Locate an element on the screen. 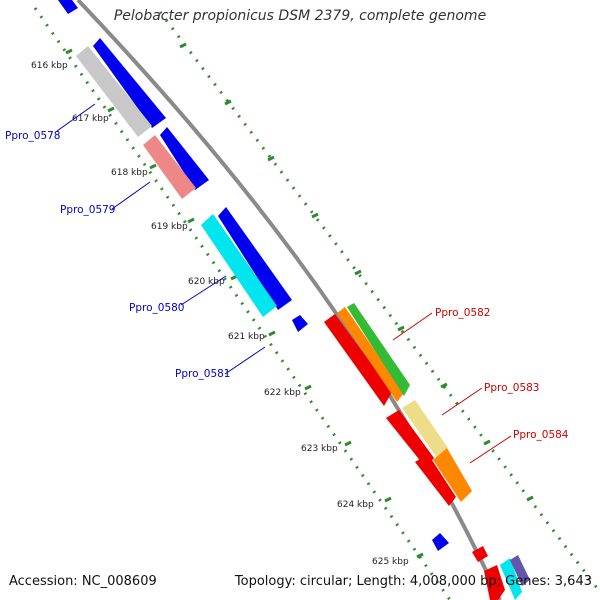 The image size is (600, 600). tick-label: 618 kbp is located at coordinates (129, 173).